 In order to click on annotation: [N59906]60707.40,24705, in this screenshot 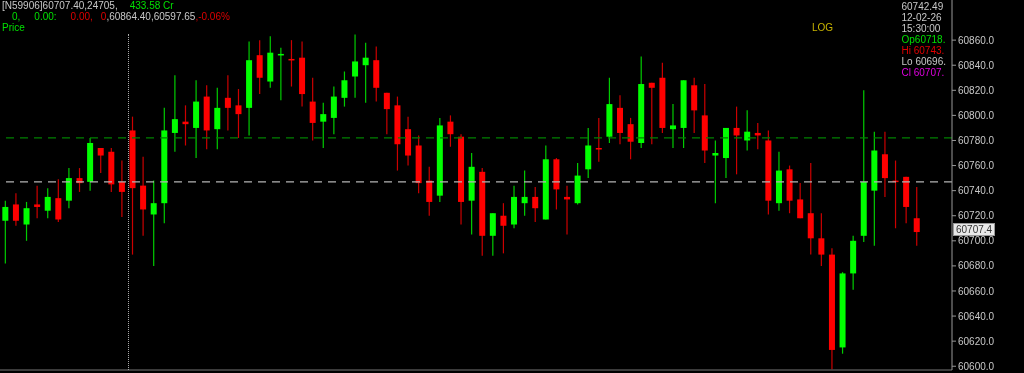, I will do `click(60, 5)`.